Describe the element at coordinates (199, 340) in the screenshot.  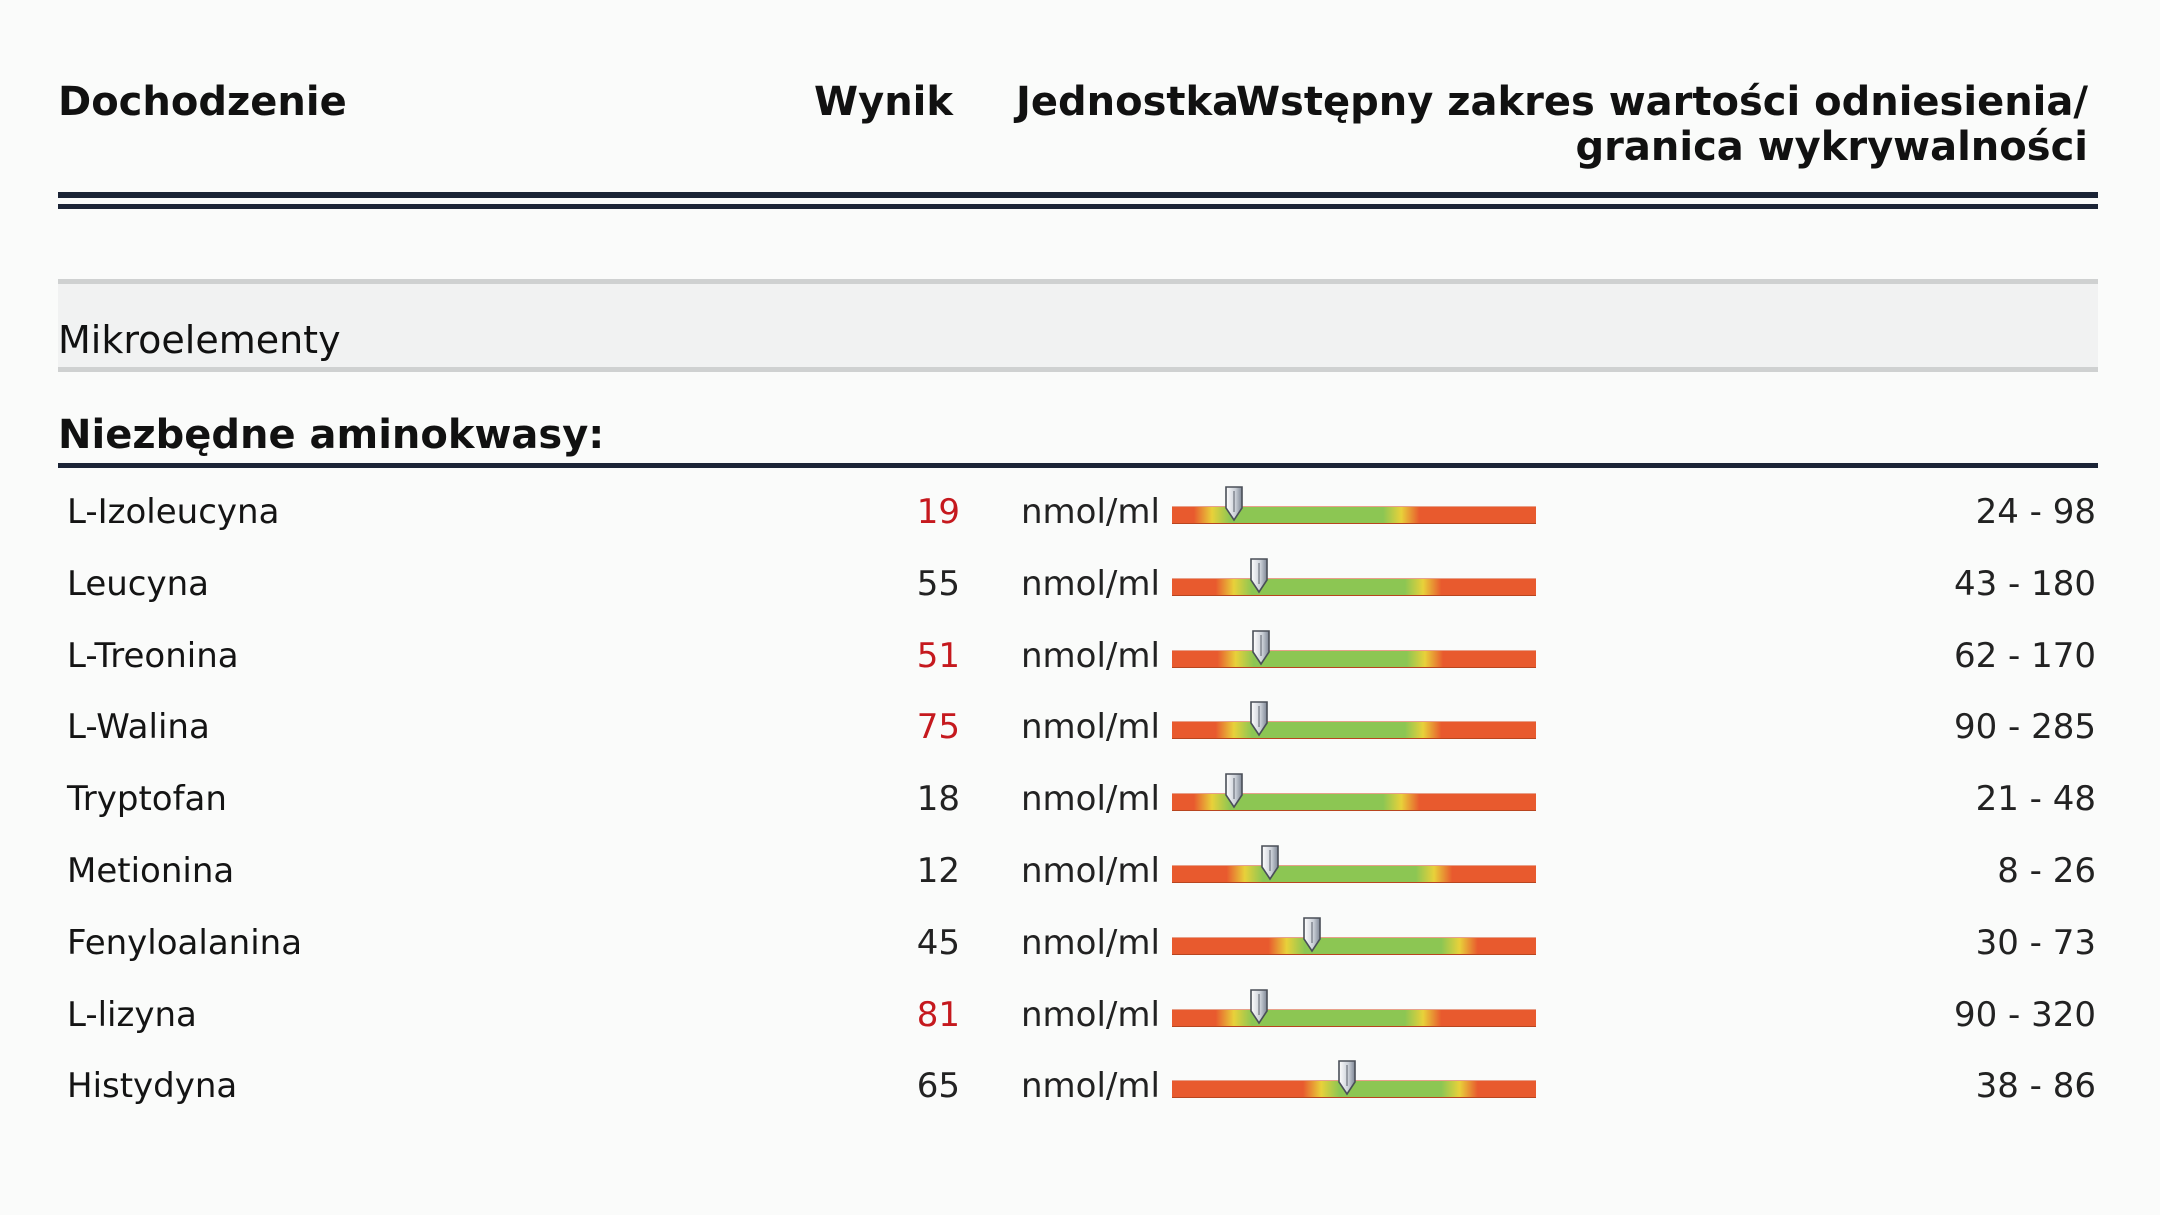
I see `section-title: Mikroelementy` at that location.